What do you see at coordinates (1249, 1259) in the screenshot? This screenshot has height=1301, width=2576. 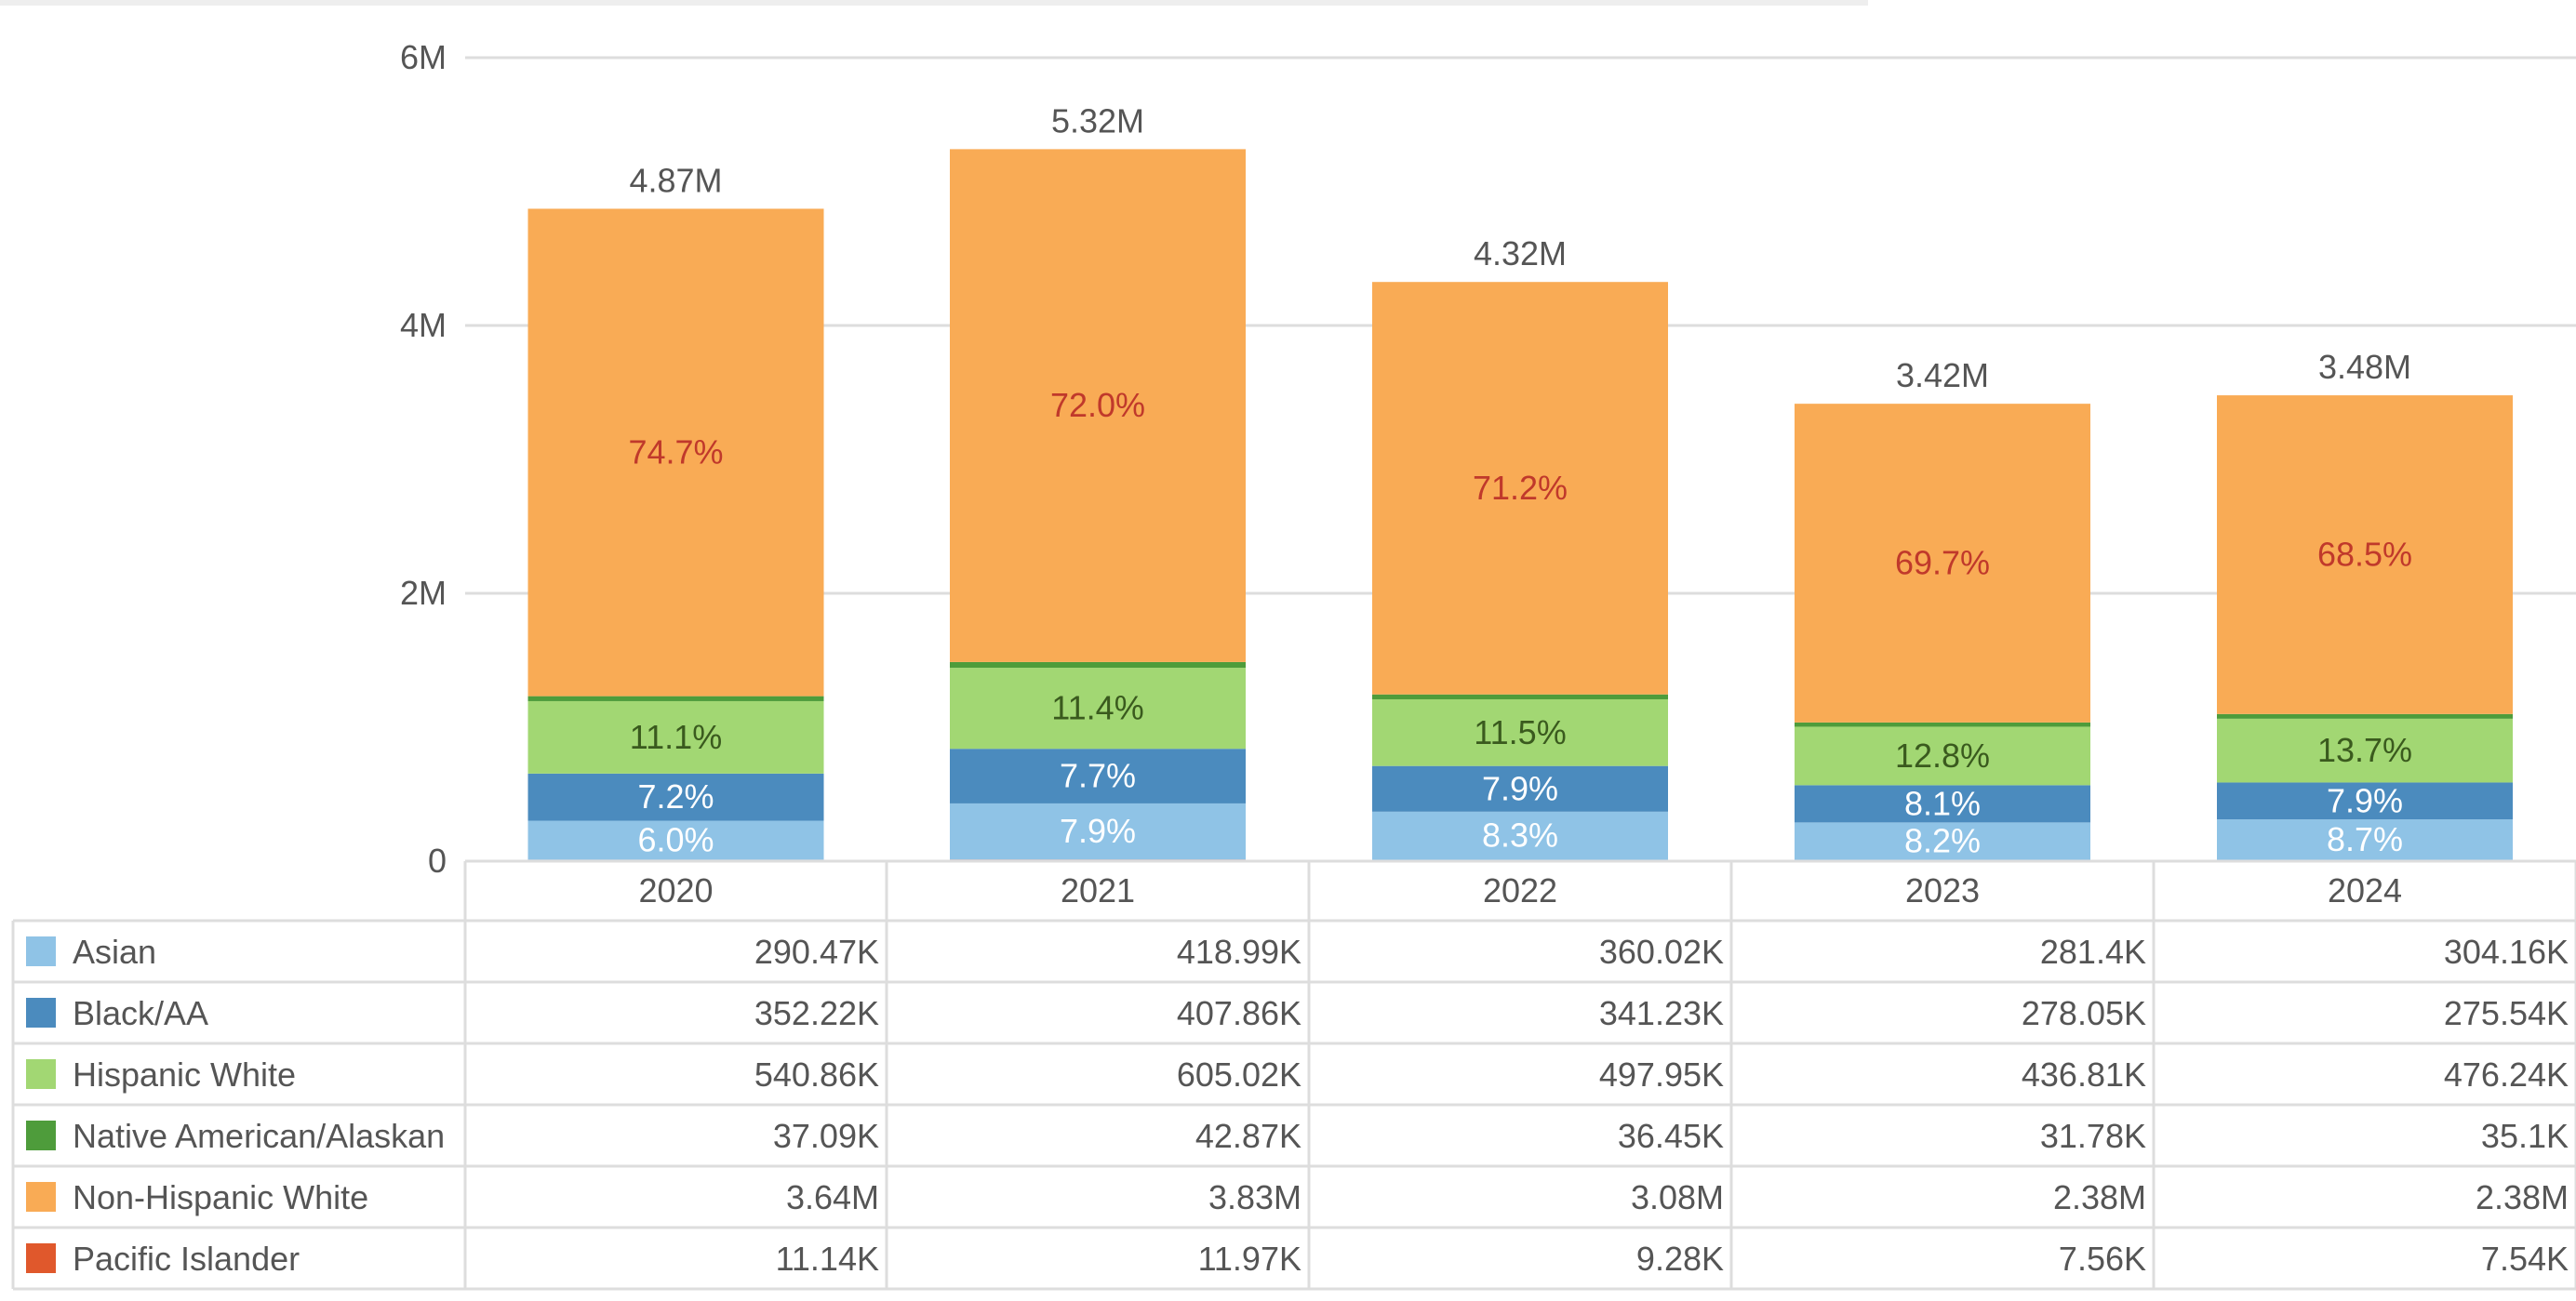 I see `table-cell-value: 11.97K` at bounding box center [1249, 1259].